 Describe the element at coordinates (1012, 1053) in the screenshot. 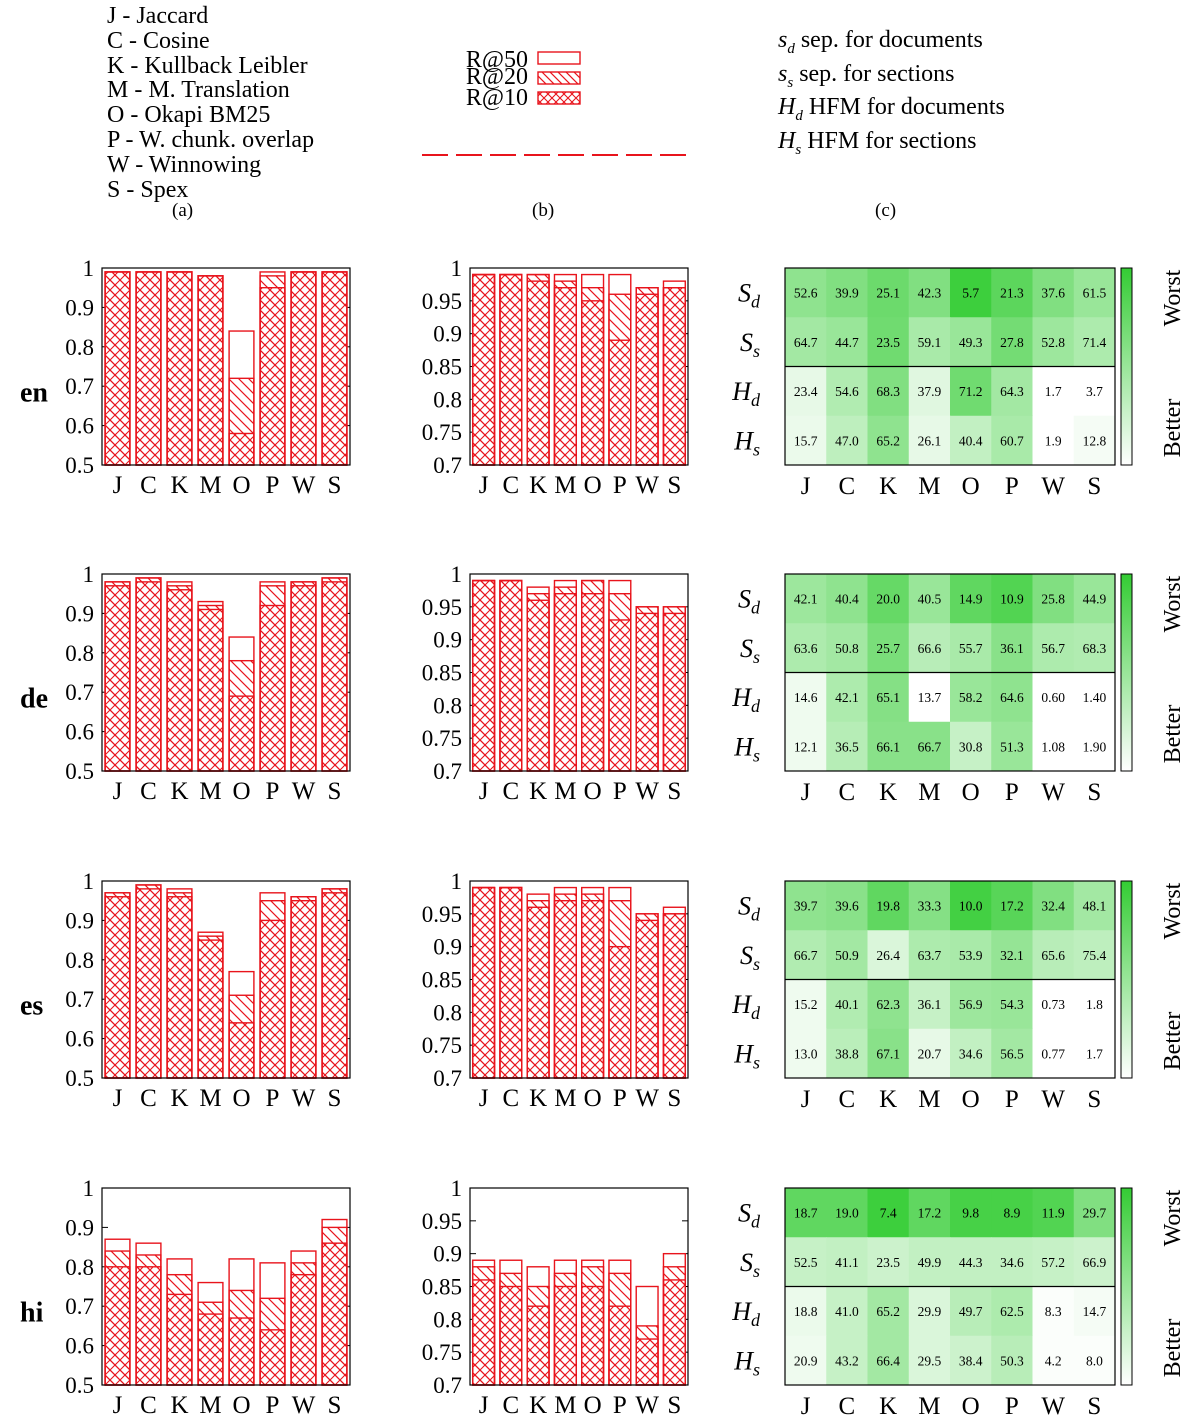

I see `heat-value: 56.5` at that location.